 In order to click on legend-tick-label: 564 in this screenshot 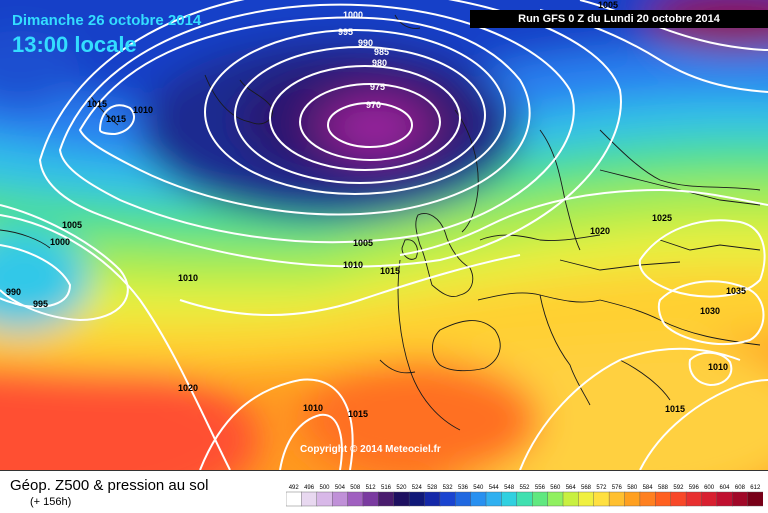, I will do `click(571, 488)`.